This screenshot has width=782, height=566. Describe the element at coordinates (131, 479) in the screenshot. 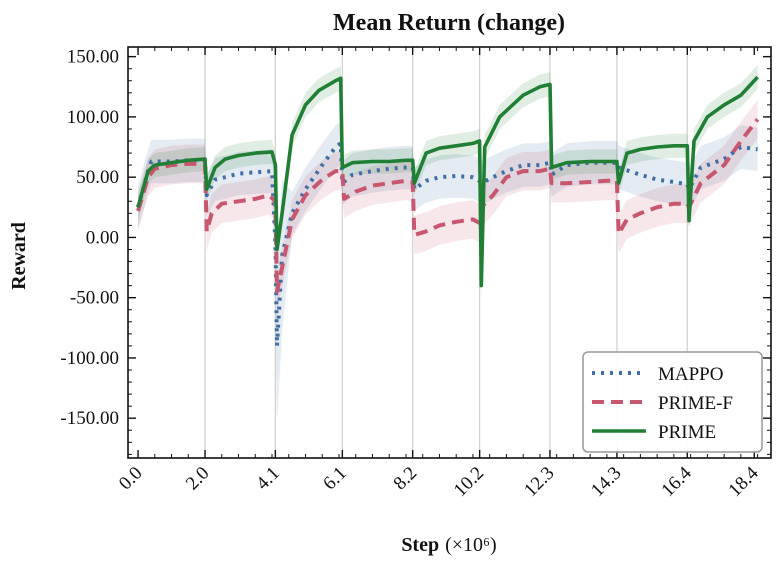

I see `x-tick-label-0: 0.0` at that location.